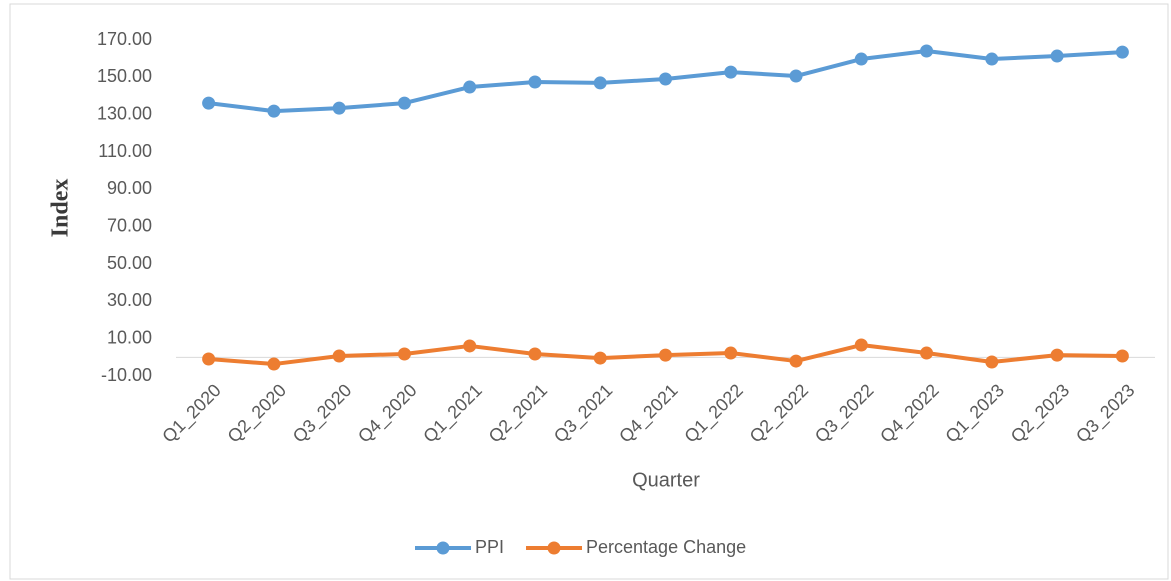 Image resolution: width=1171 pixels, height=581 pixels. What do you see at coordinates (124, 113) in the screenshot?
I see `y-tick-label: 130.00` at bounding box center [124, 113].